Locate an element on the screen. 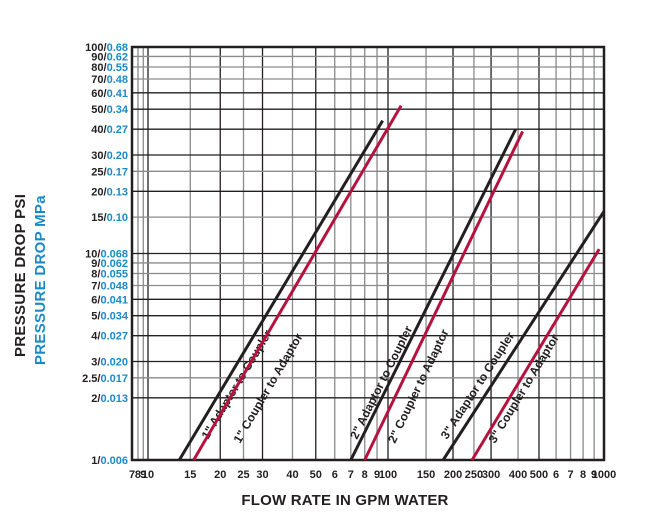  y-tick-label: 100/0.68 is located at coordinates (106, 48).